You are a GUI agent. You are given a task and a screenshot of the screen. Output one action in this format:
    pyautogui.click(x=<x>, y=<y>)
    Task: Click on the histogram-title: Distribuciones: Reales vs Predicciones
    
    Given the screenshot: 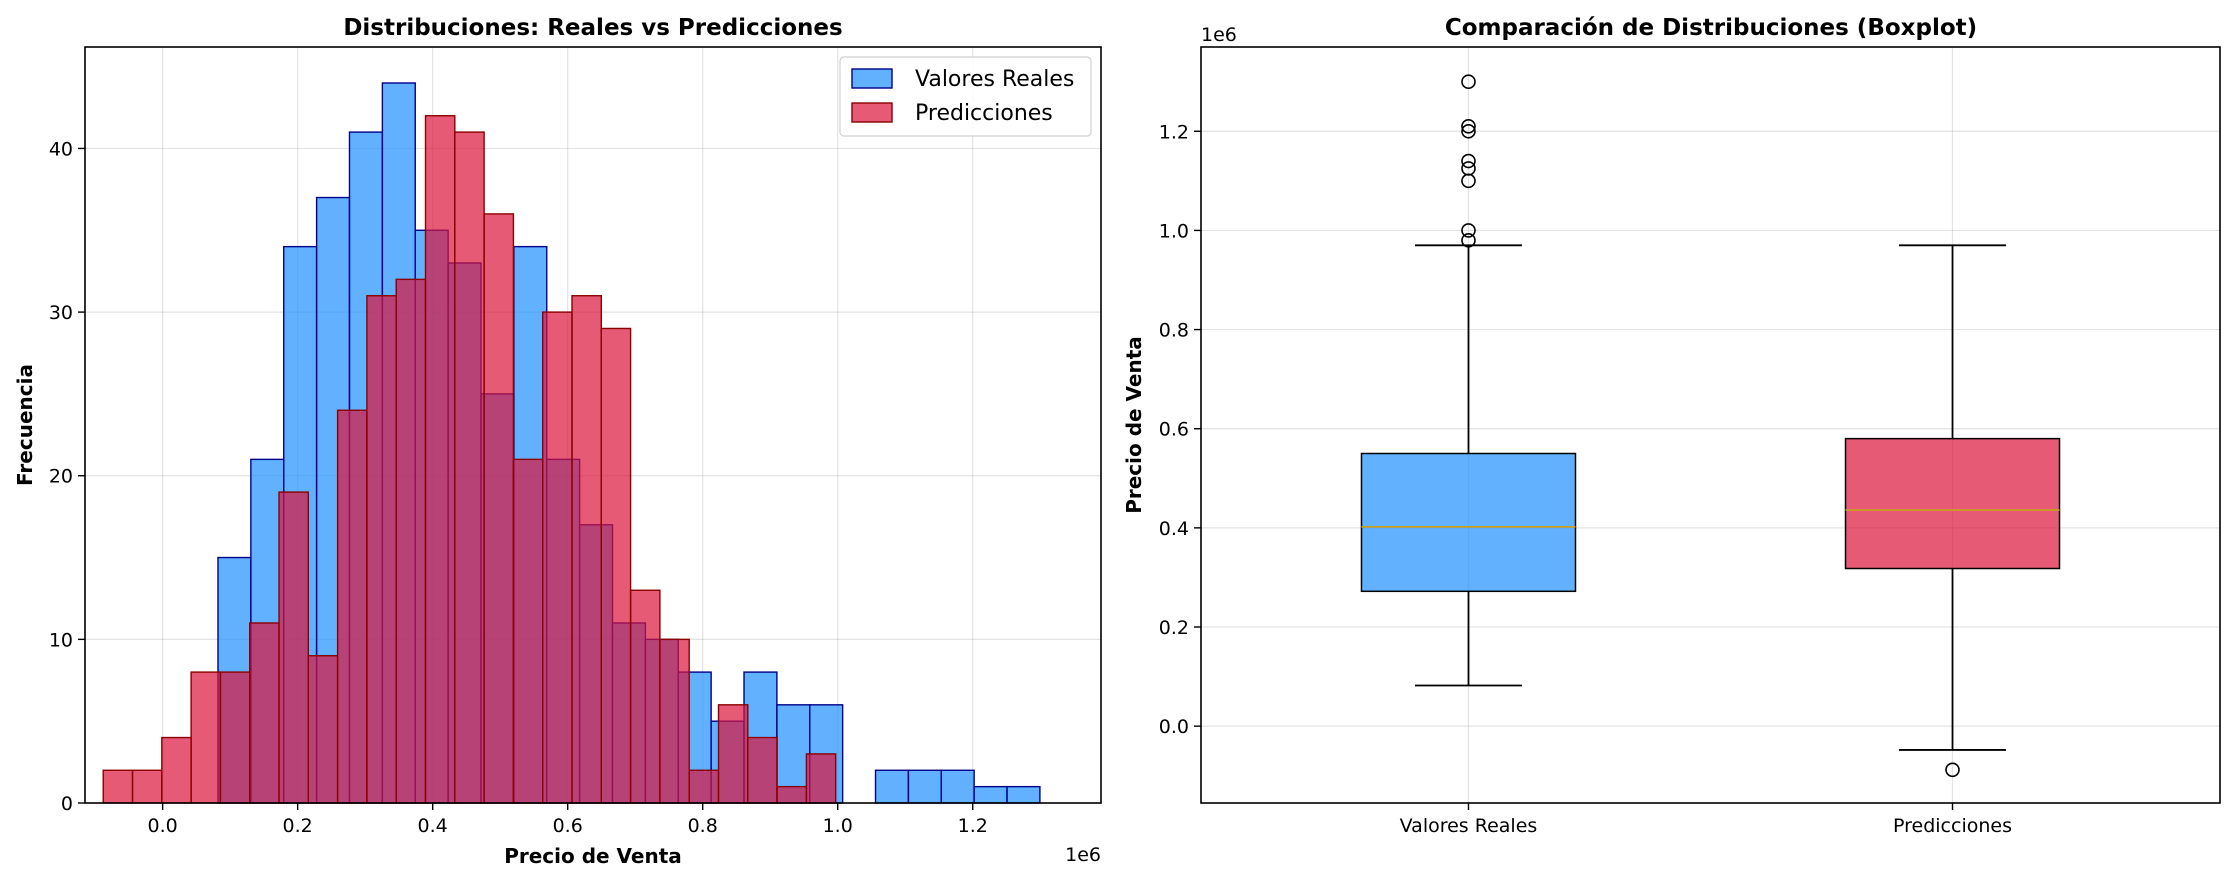 What is the action you would take?
    pyautogui.click(x=592, y=28)
    